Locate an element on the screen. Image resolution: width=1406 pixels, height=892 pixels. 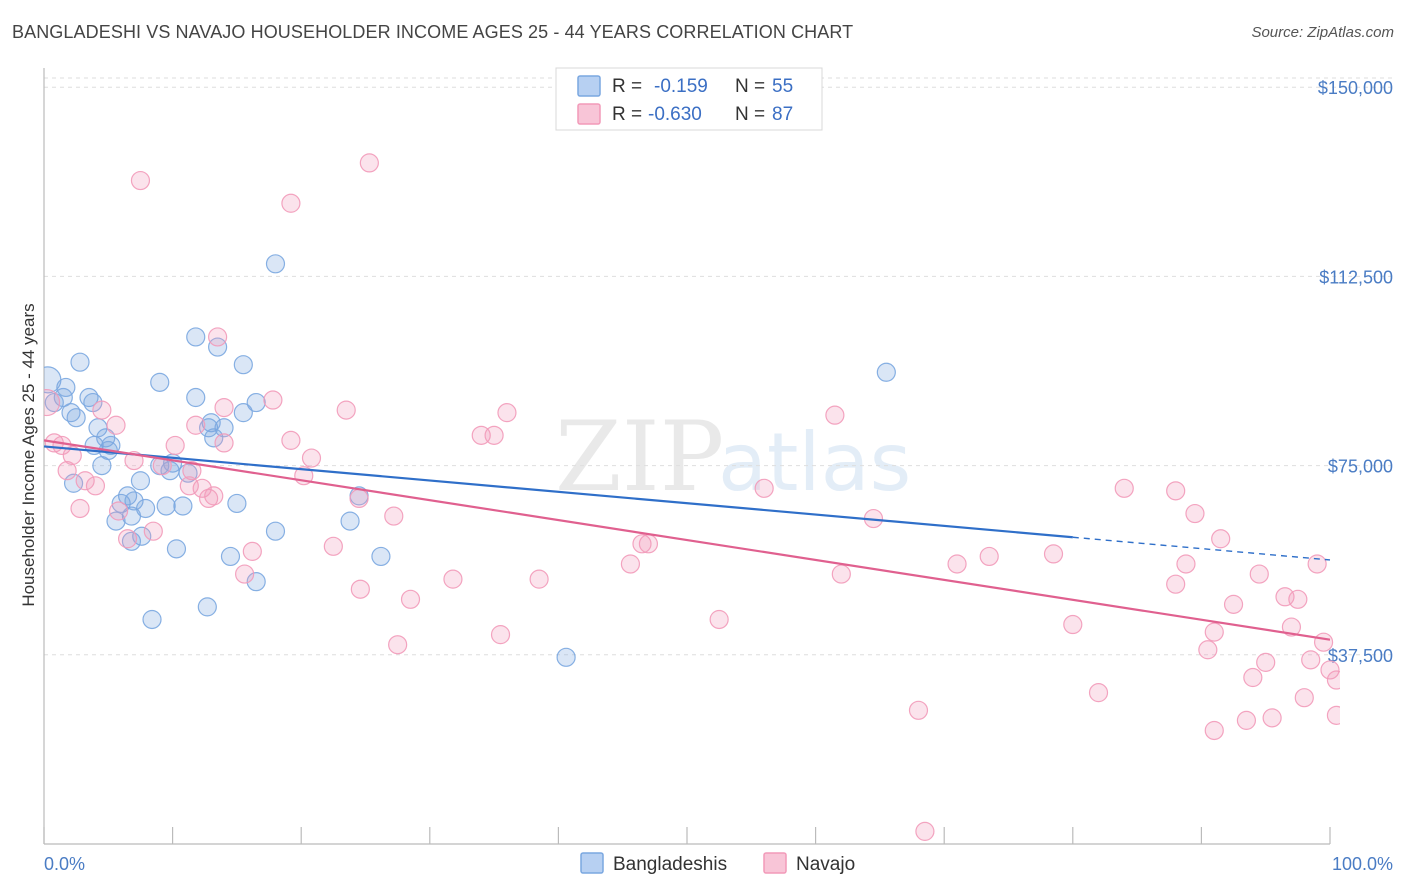
y-tick-label-3: $150,000 is located at coordinates (1355, 88).